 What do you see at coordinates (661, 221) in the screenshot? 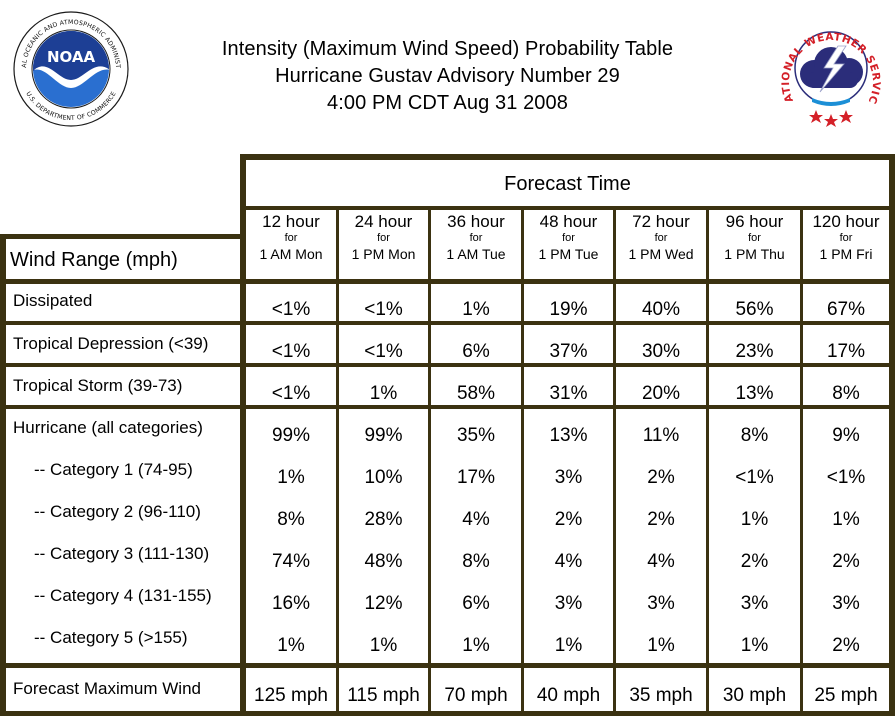
I see `column-hours: 72 hour` at bounding box center [661, 221].